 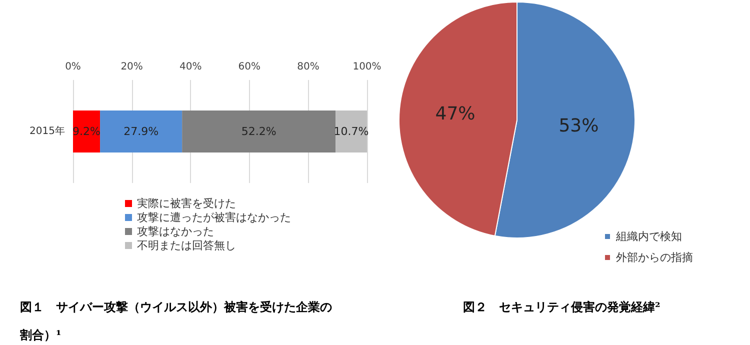 I want to click on data-label: 52.2%, so click(x=258, y=131).